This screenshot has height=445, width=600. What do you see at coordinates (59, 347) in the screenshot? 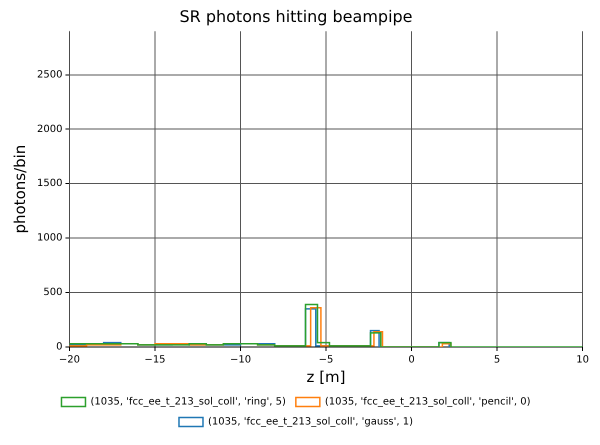
I see `y-tick-label: 0` at bounding box center [59, 347].